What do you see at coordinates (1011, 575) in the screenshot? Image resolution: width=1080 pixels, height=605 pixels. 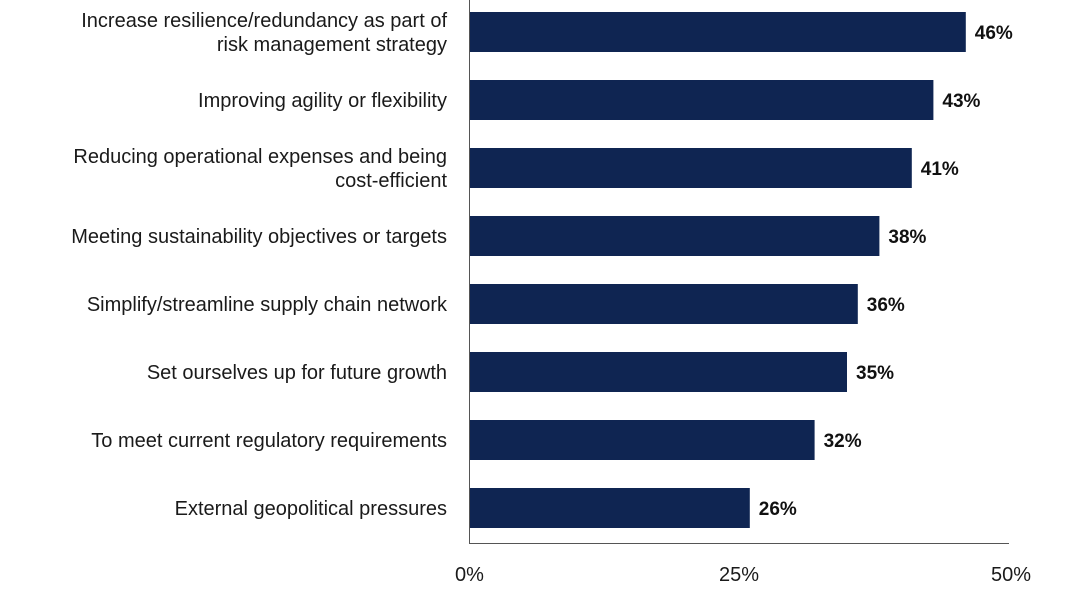 I see `x-tick-label-50: 50%` at bounding box center [1011, 575].